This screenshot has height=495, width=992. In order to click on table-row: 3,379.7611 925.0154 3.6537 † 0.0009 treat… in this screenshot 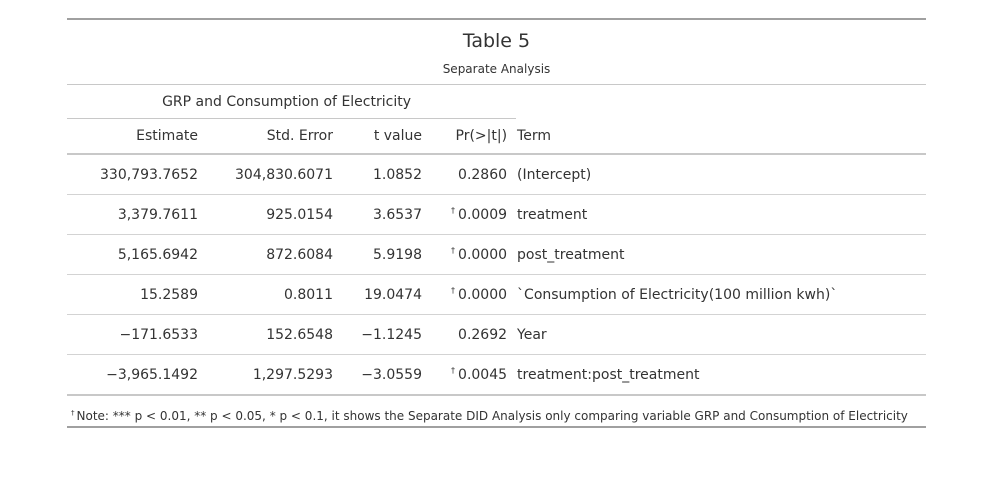, I will do `click(497, 214)`.